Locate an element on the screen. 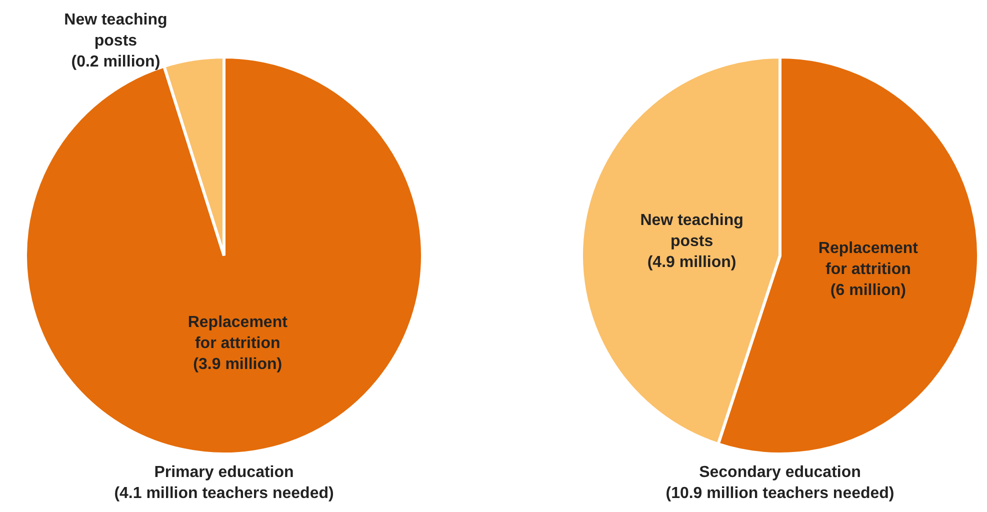 This screenshot has height=512, width=987. data-label: (6 million) is located at coordinates (868, 291).